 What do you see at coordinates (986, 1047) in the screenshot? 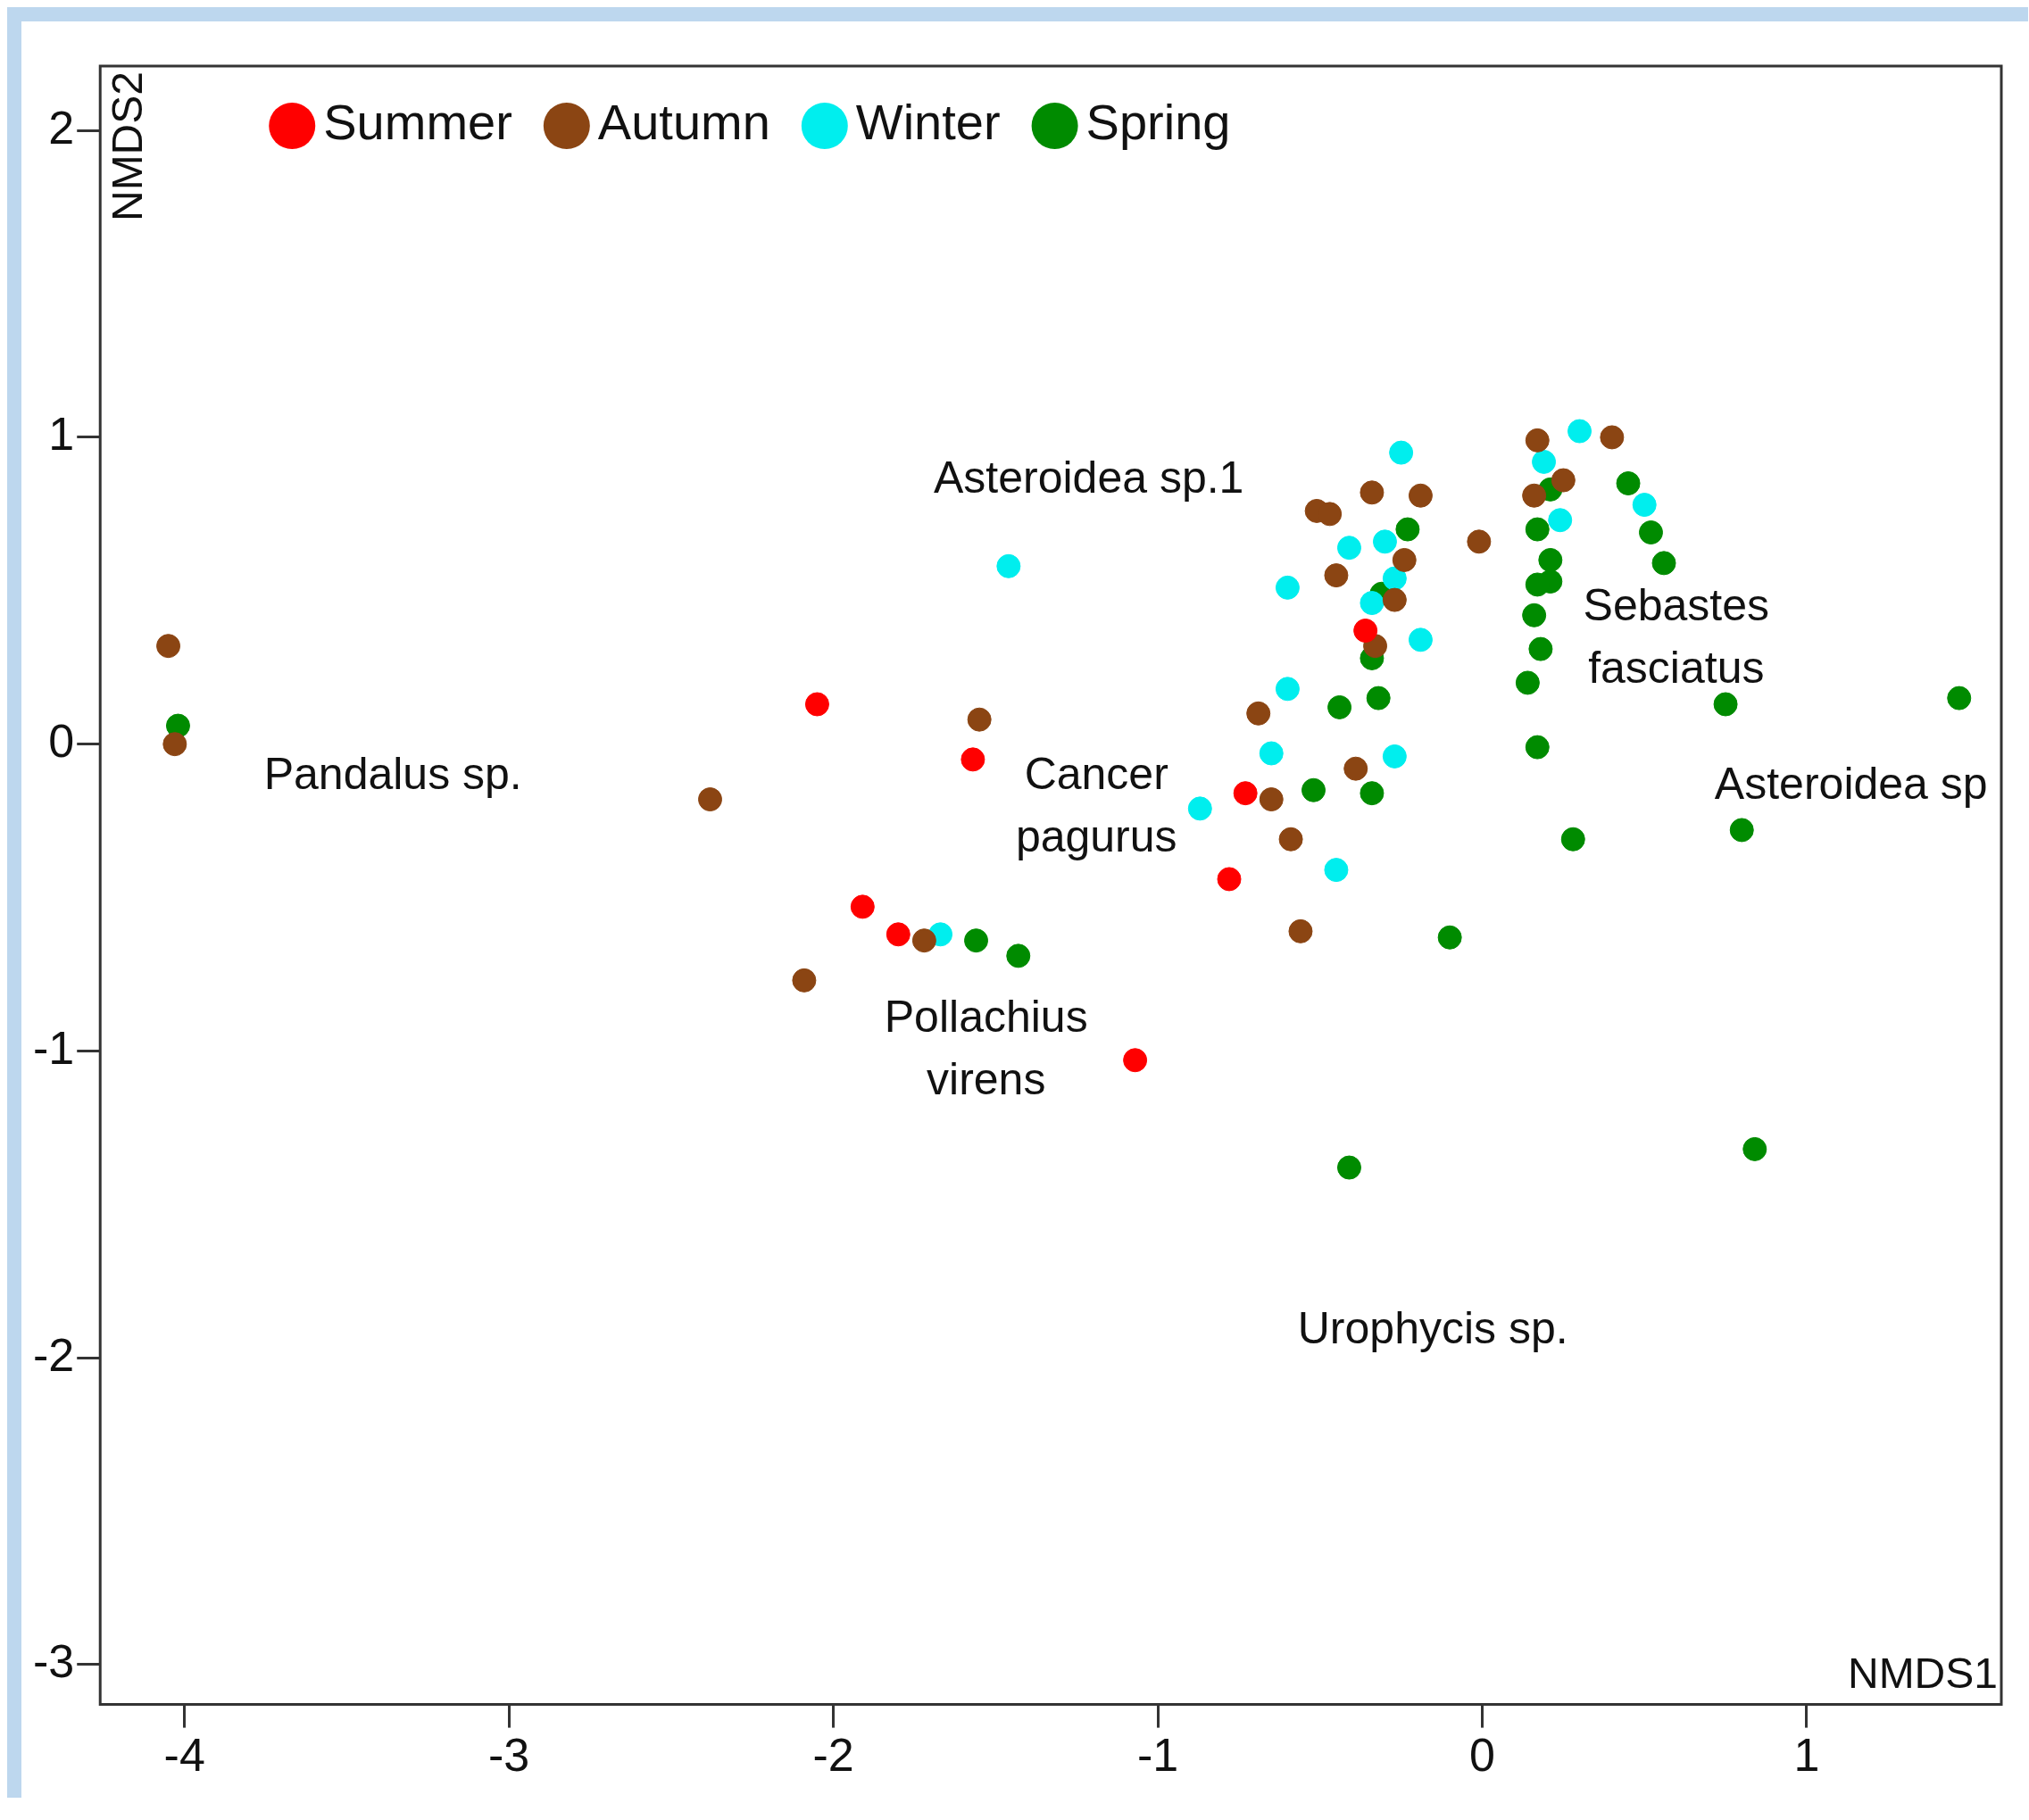
I see `annotation: Pollachius virens` at bounding box center [986, 1047].